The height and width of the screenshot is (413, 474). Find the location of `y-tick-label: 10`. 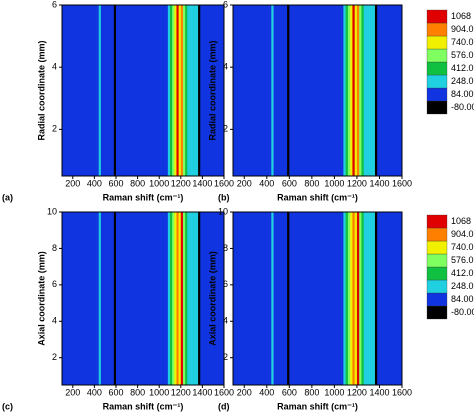

y-tick-label: 10 is located at coordinates (223, 211).